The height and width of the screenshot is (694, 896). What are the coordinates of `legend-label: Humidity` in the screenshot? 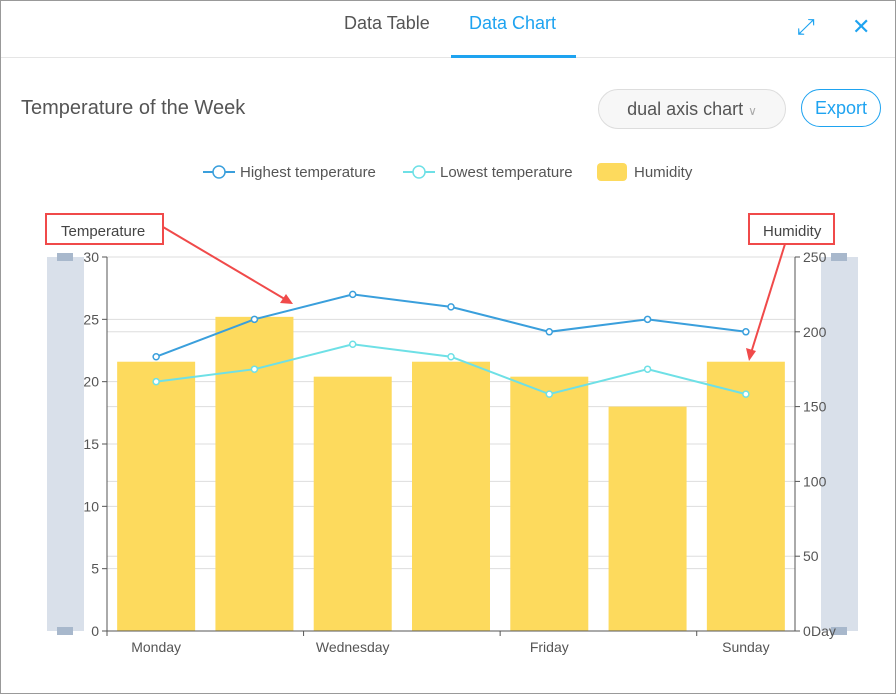 It's located at (663, 172).